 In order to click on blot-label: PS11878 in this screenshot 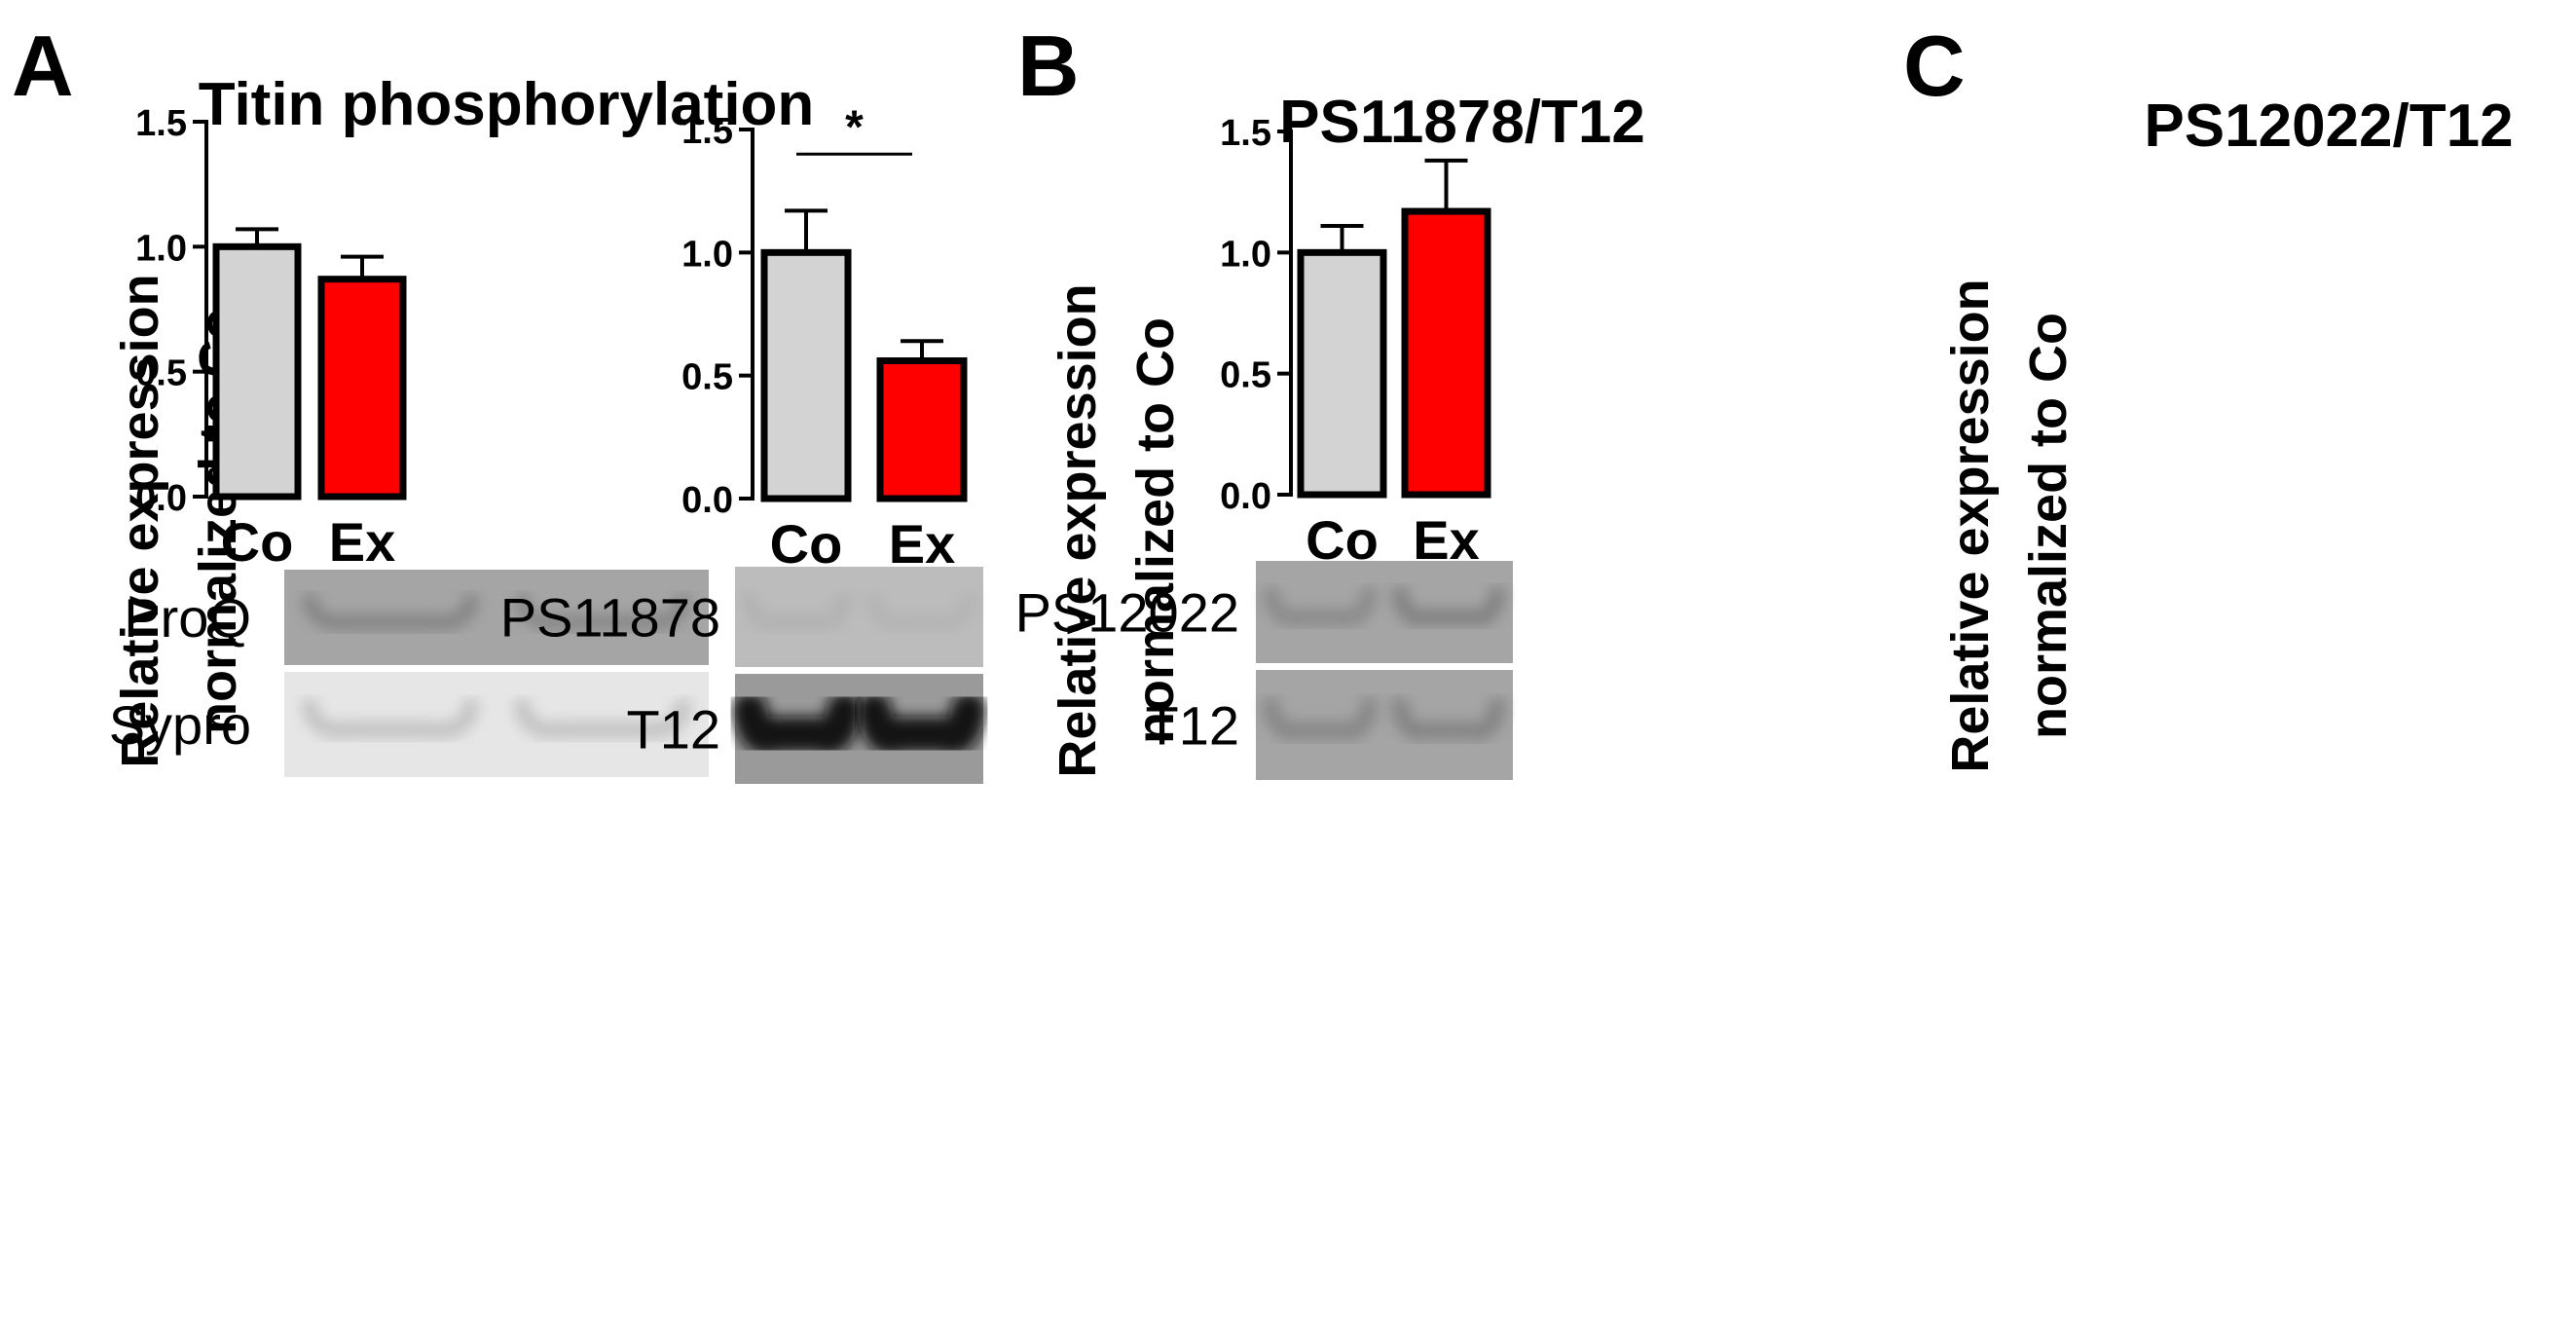, I will do `click(610, 618)`.